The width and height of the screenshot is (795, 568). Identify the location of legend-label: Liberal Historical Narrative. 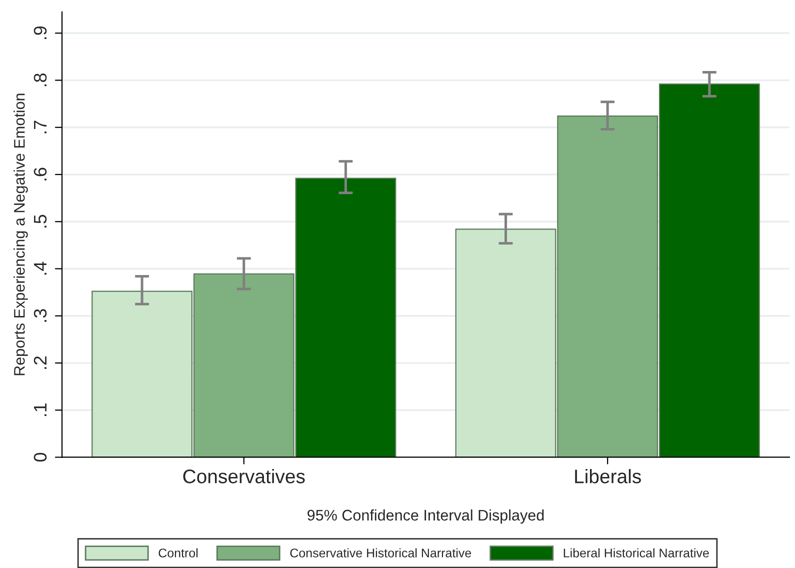
(636, 553).